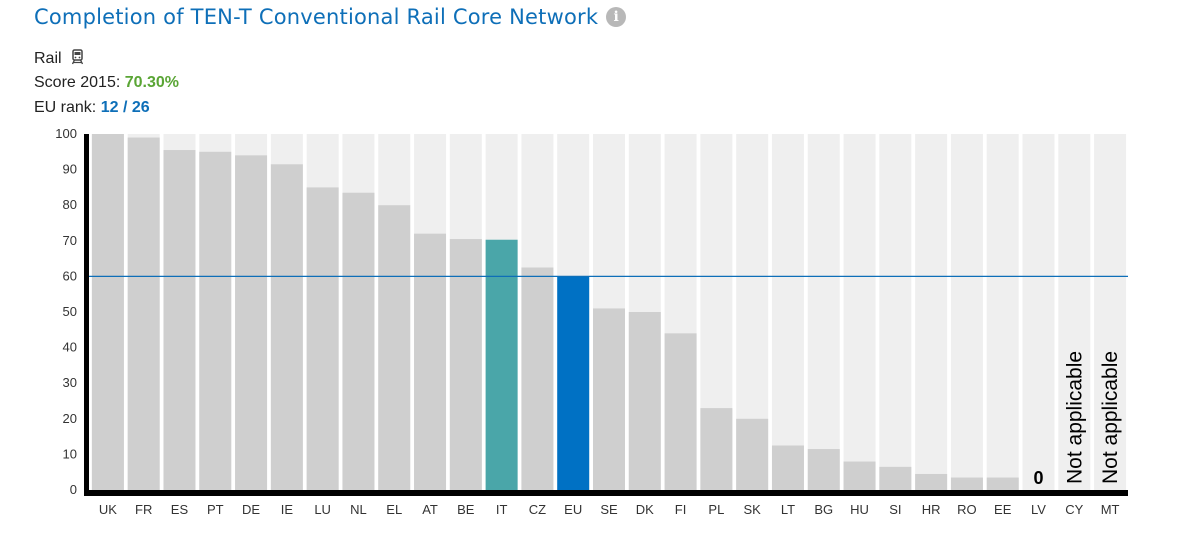  What do you see at coordinates (73, 489) in the screenshot?
I see `y-tick-label: 0` at bounding box center [73, 489].